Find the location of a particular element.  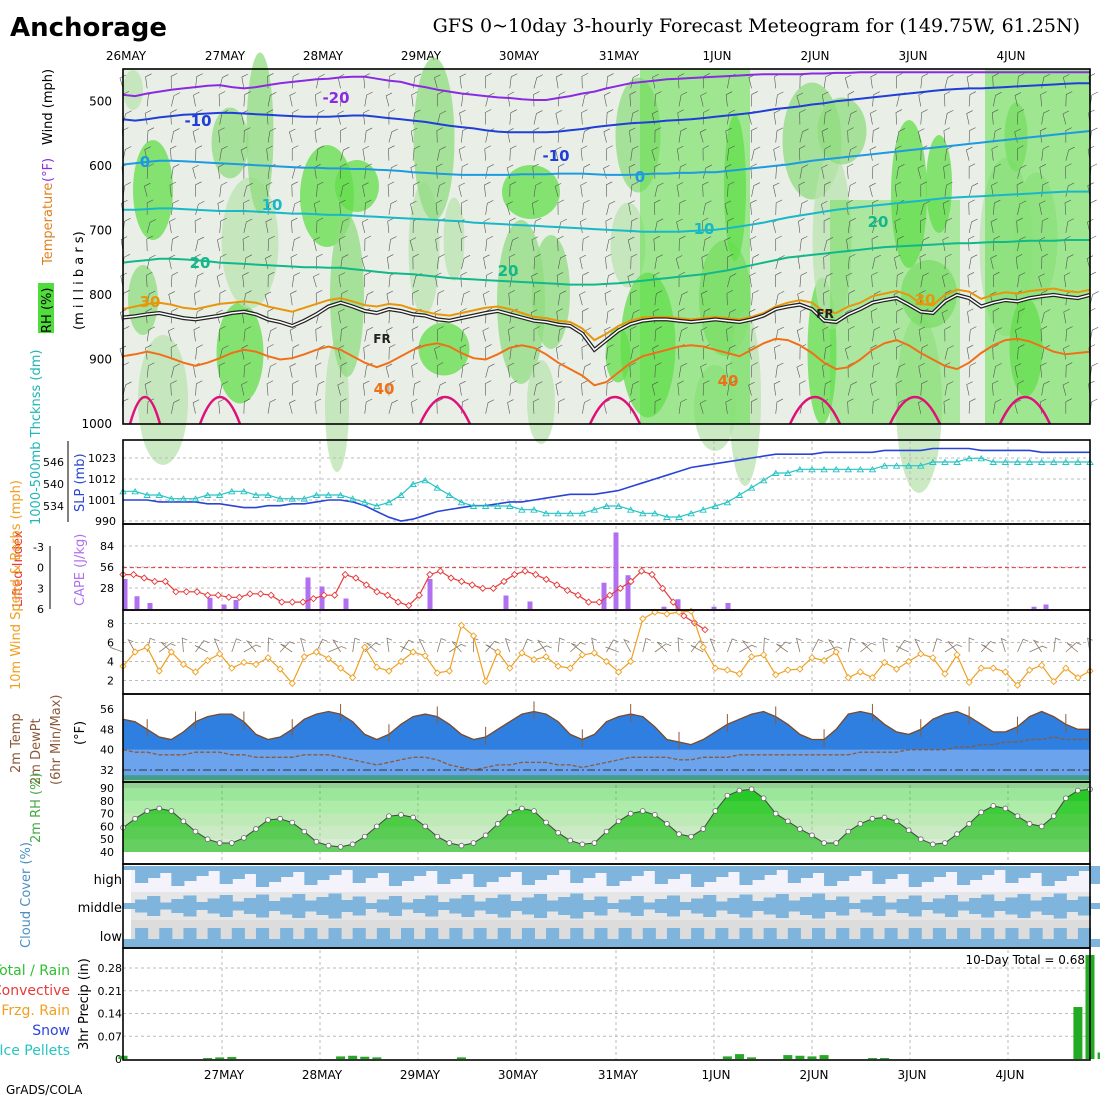

cloud-layer-label: high is located at coordinates (108, 880).